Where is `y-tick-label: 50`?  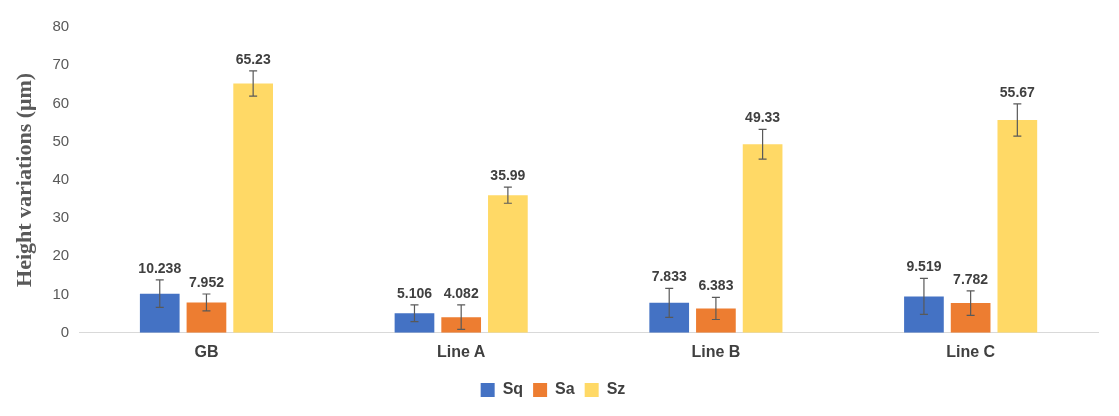
y-tick-label: 50 is located at coordinates (61, 140).